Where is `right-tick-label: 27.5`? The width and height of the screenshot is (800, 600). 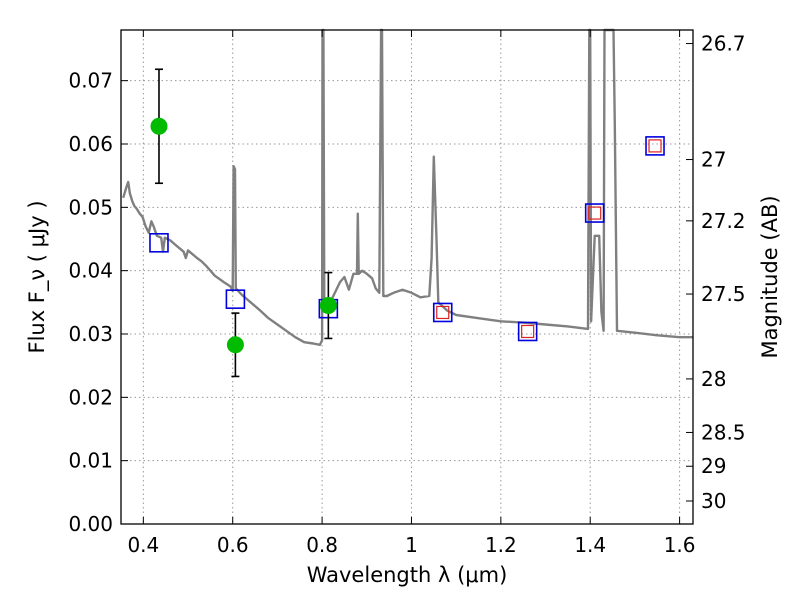
right-tick-label: 27.5 is located at coordinates (723, 294).